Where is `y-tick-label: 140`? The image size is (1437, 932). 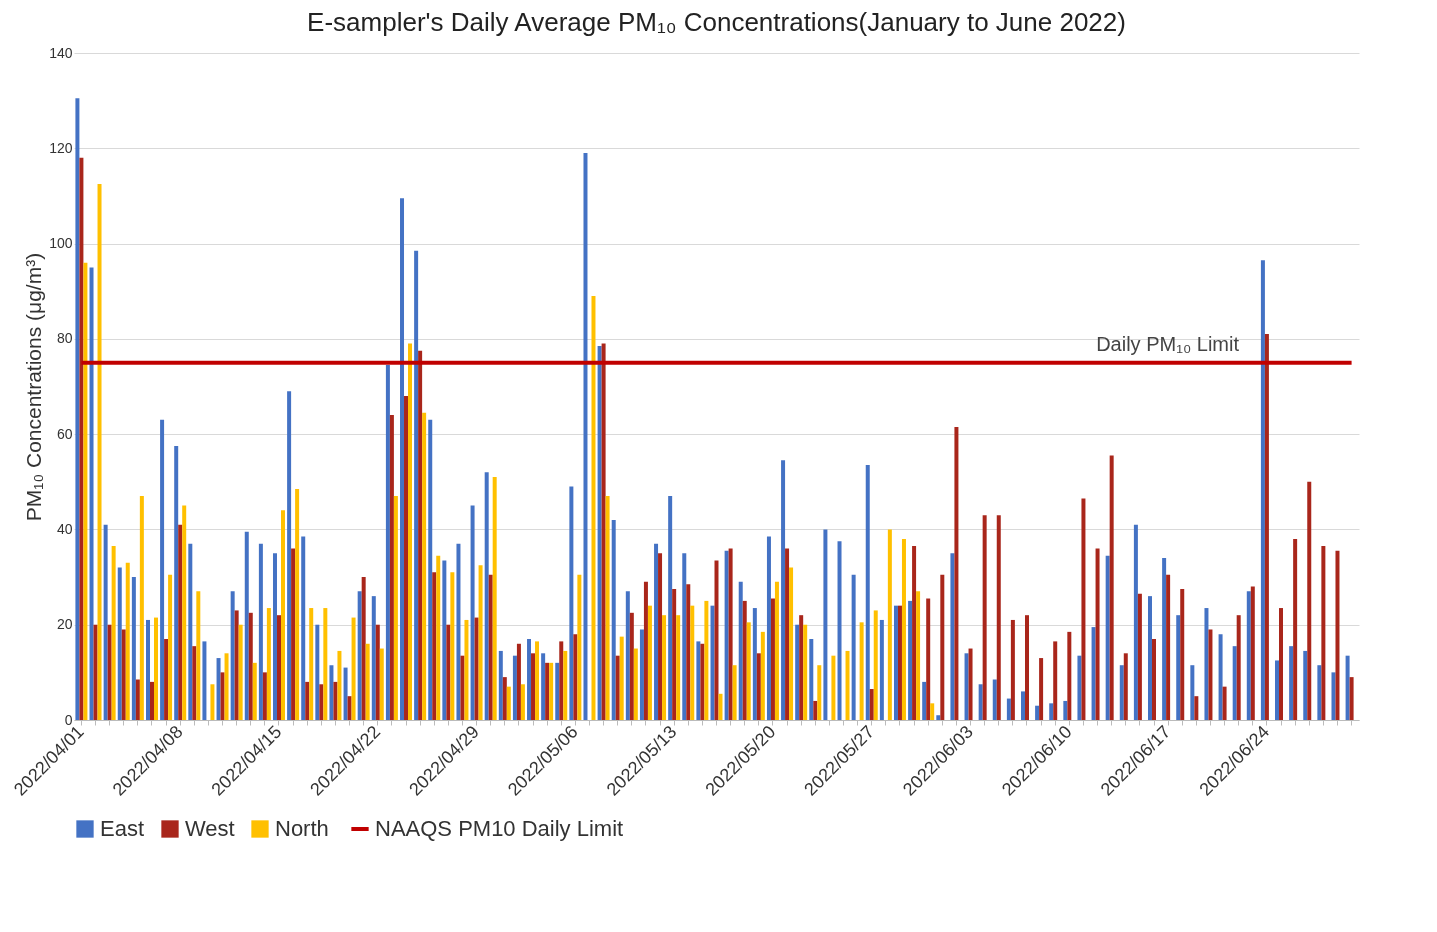
y-tick-label: 140 is located at coordinates (61, 52).